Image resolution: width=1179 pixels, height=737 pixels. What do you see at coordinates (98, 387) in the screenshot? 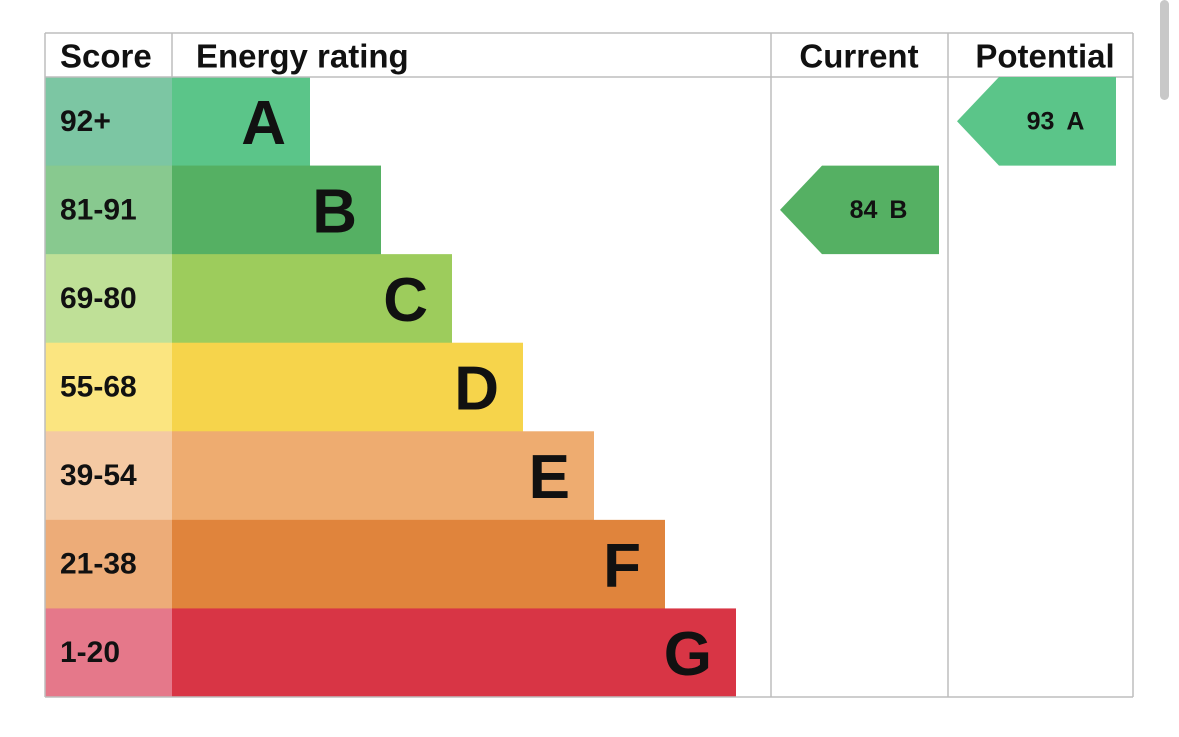
I see `score-label: 55-68` at bounding box center [98, 387].